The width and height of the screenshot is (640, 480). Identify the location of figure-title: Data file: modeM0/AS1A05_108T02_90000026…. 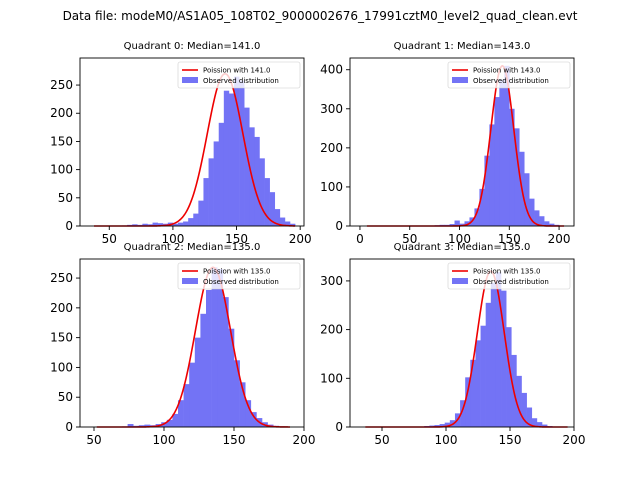
(320, 16).